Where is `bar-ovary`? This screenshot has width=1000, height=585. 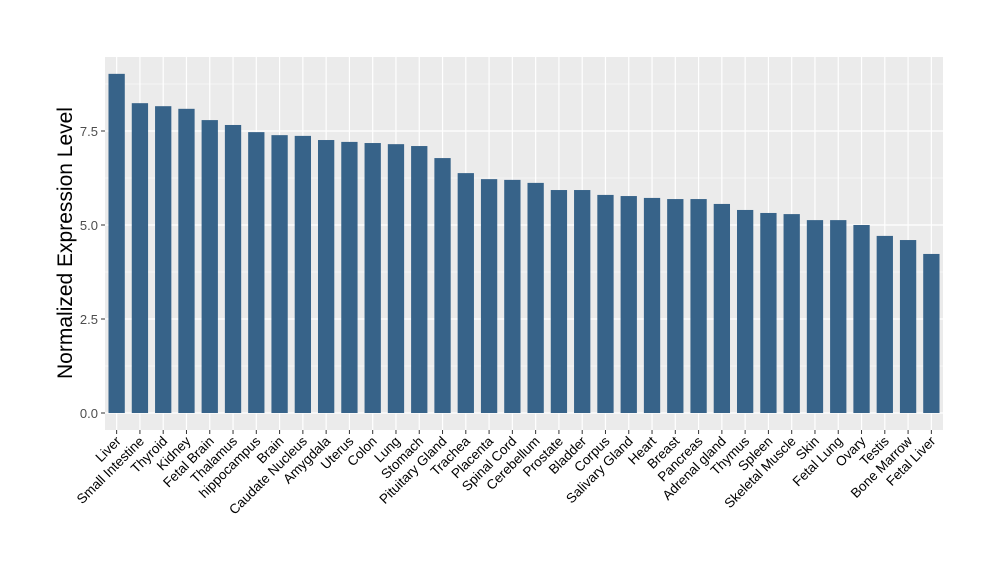
bar-ovary is located at coordinates (861, 319).